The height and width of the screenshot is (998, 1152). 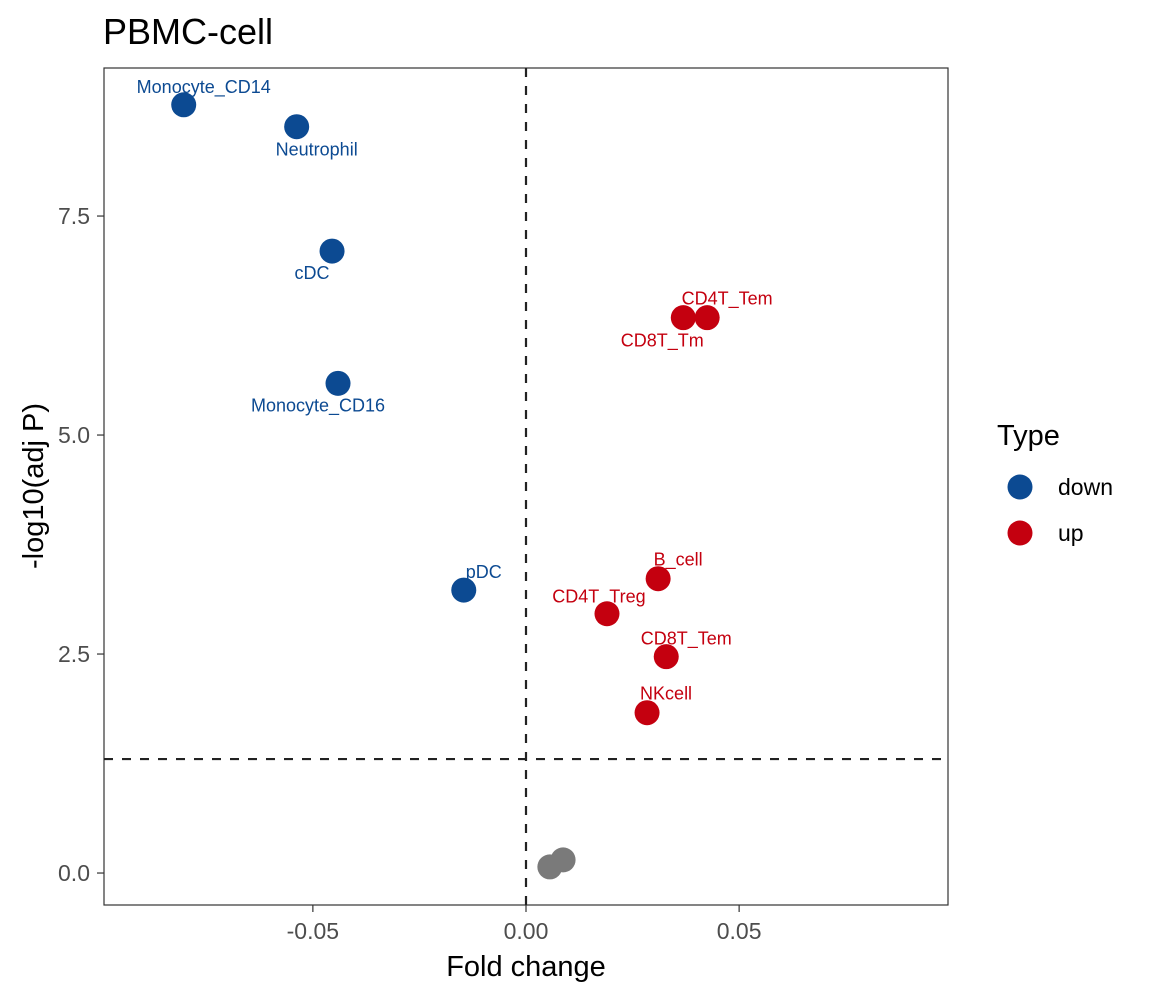 I want to click on x-axis-title: Fold change, so click(x=526, y=967).